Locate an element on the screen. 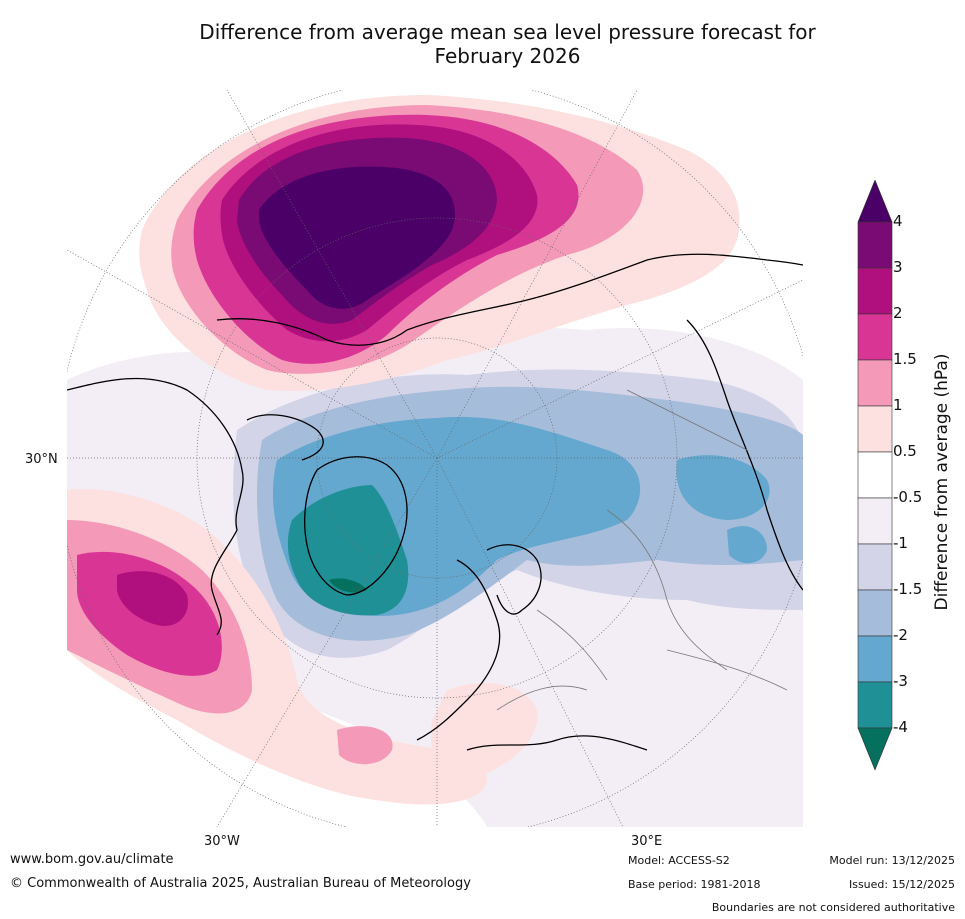 The height and width of the screenshot is (919, 965). website-url: www.bom.gov.au/climate is located at coordinates (92, 859).